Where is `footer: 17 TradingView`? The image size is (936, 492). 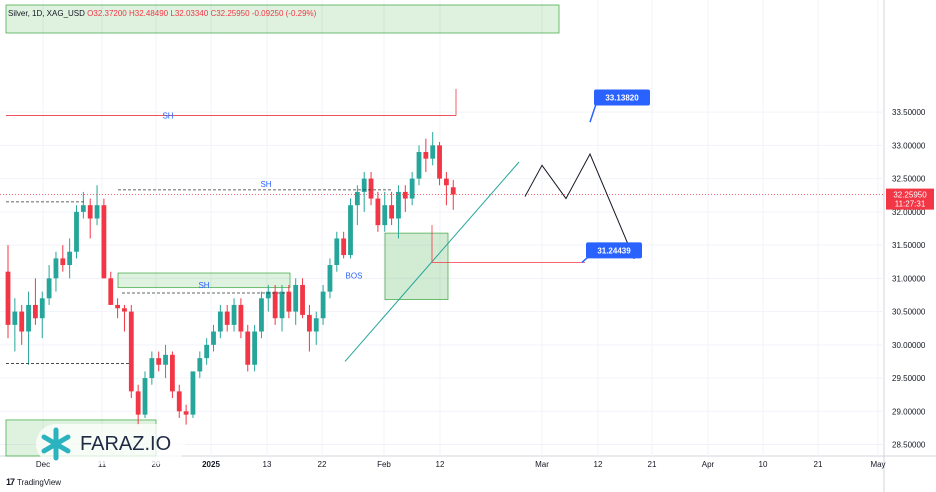 footer: 17 TradingView is located at coordinates (33, 482).